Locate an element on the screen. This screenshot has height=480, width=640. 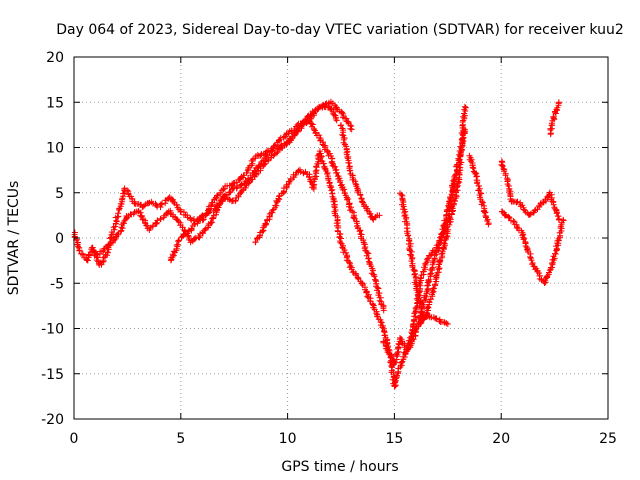
series-track-c is located at coordinates (277, 215).